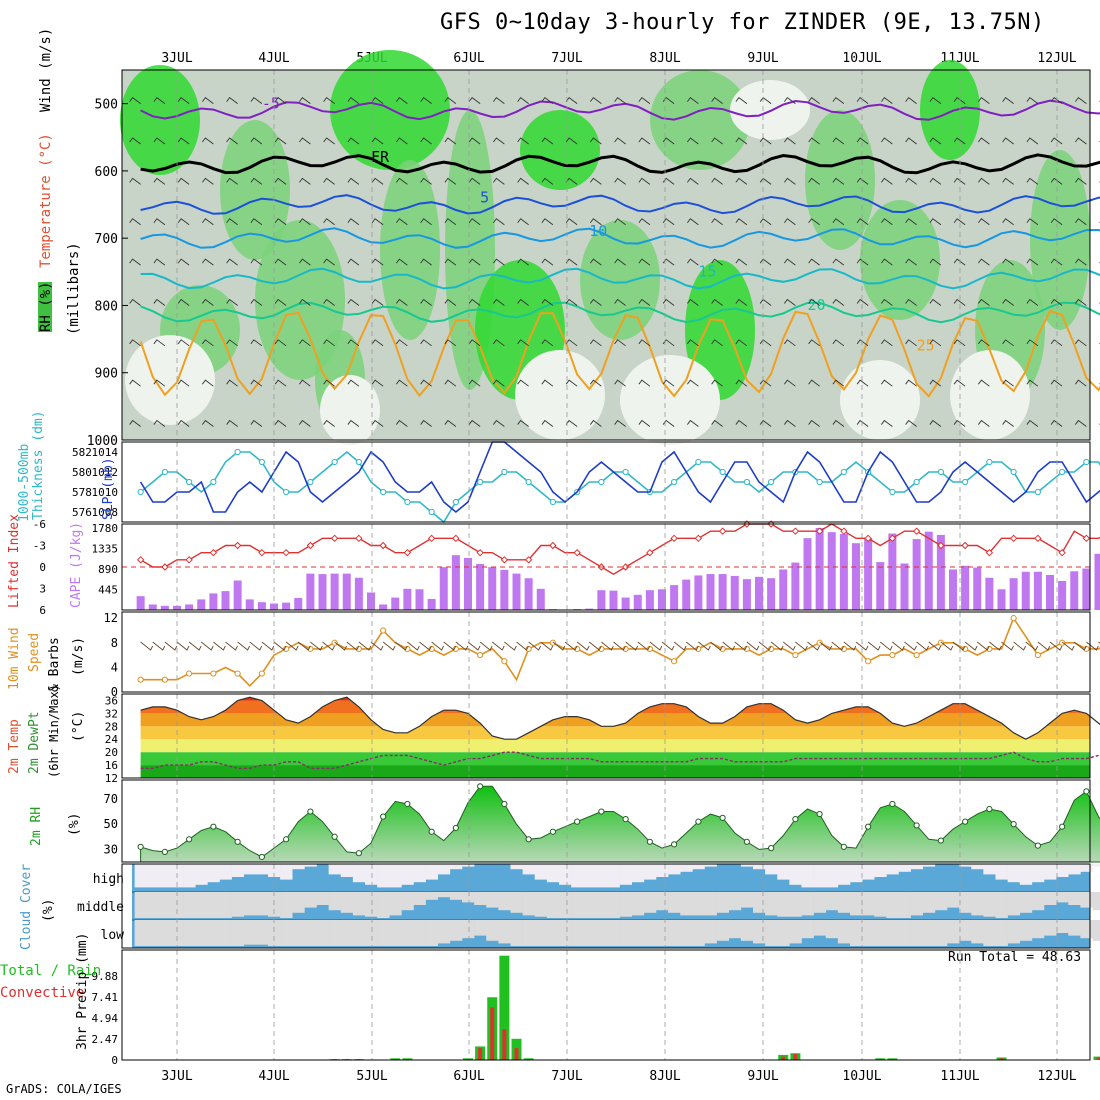 The height and width of the screenshot is (1100, 1100). Describe the element at coordinates (664, 1076) in the screenshot. I see `day-label-bottom: 8JUL` at that location.